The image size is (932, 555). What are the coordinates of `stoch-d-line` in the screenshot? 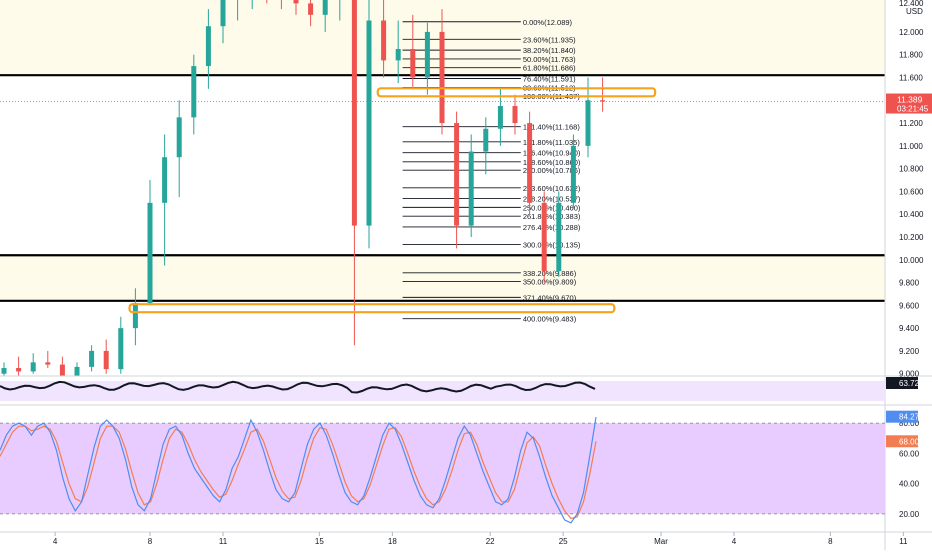 It's located at (298, 472).